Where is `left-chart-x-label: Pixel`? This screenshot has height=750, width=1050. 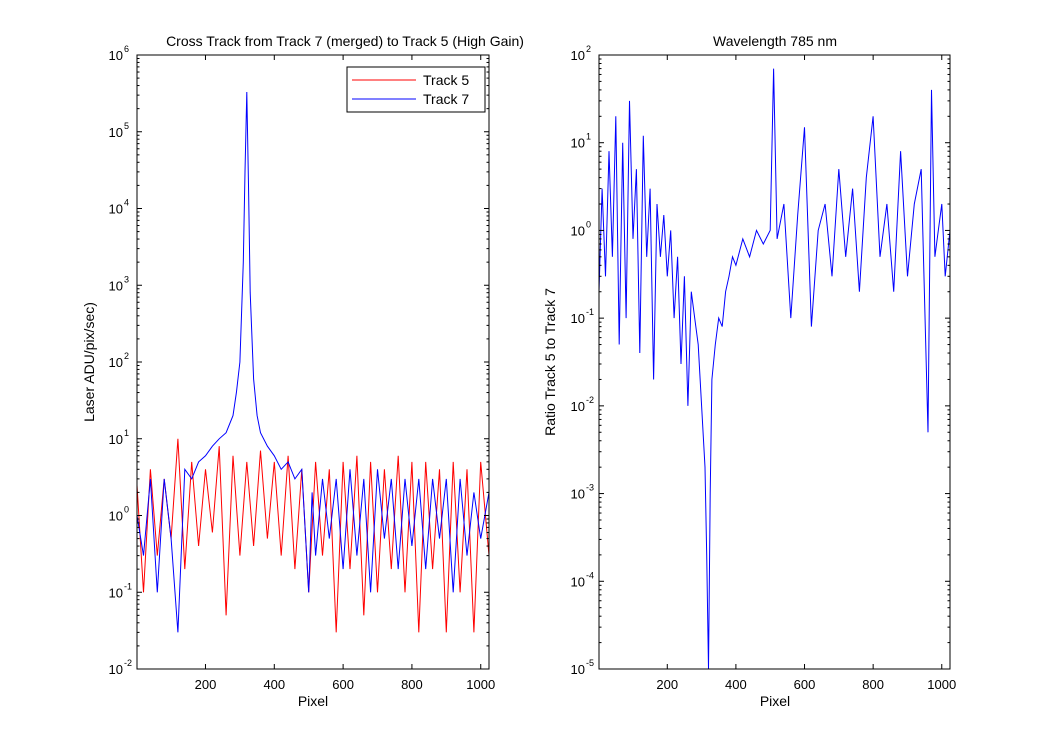
left-chart-x-label: Pixel is located at coordinates (313, 701).